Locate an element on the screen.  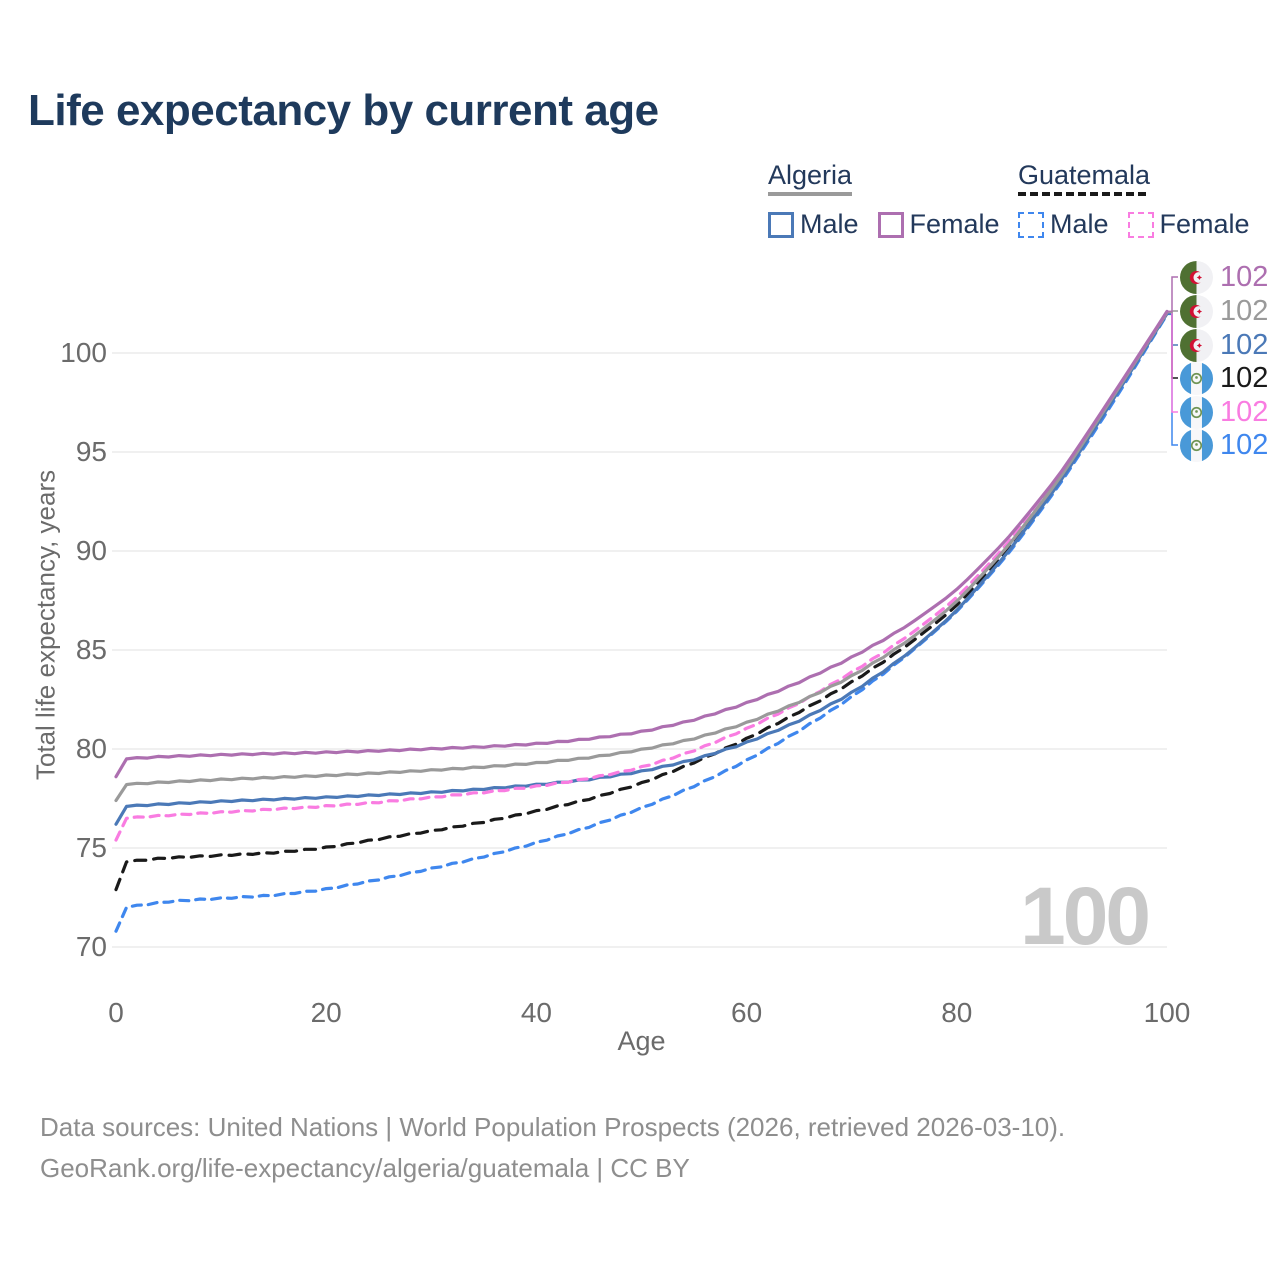
legend-country-label-algeria: Algeria is located at coordinates (810, 175).